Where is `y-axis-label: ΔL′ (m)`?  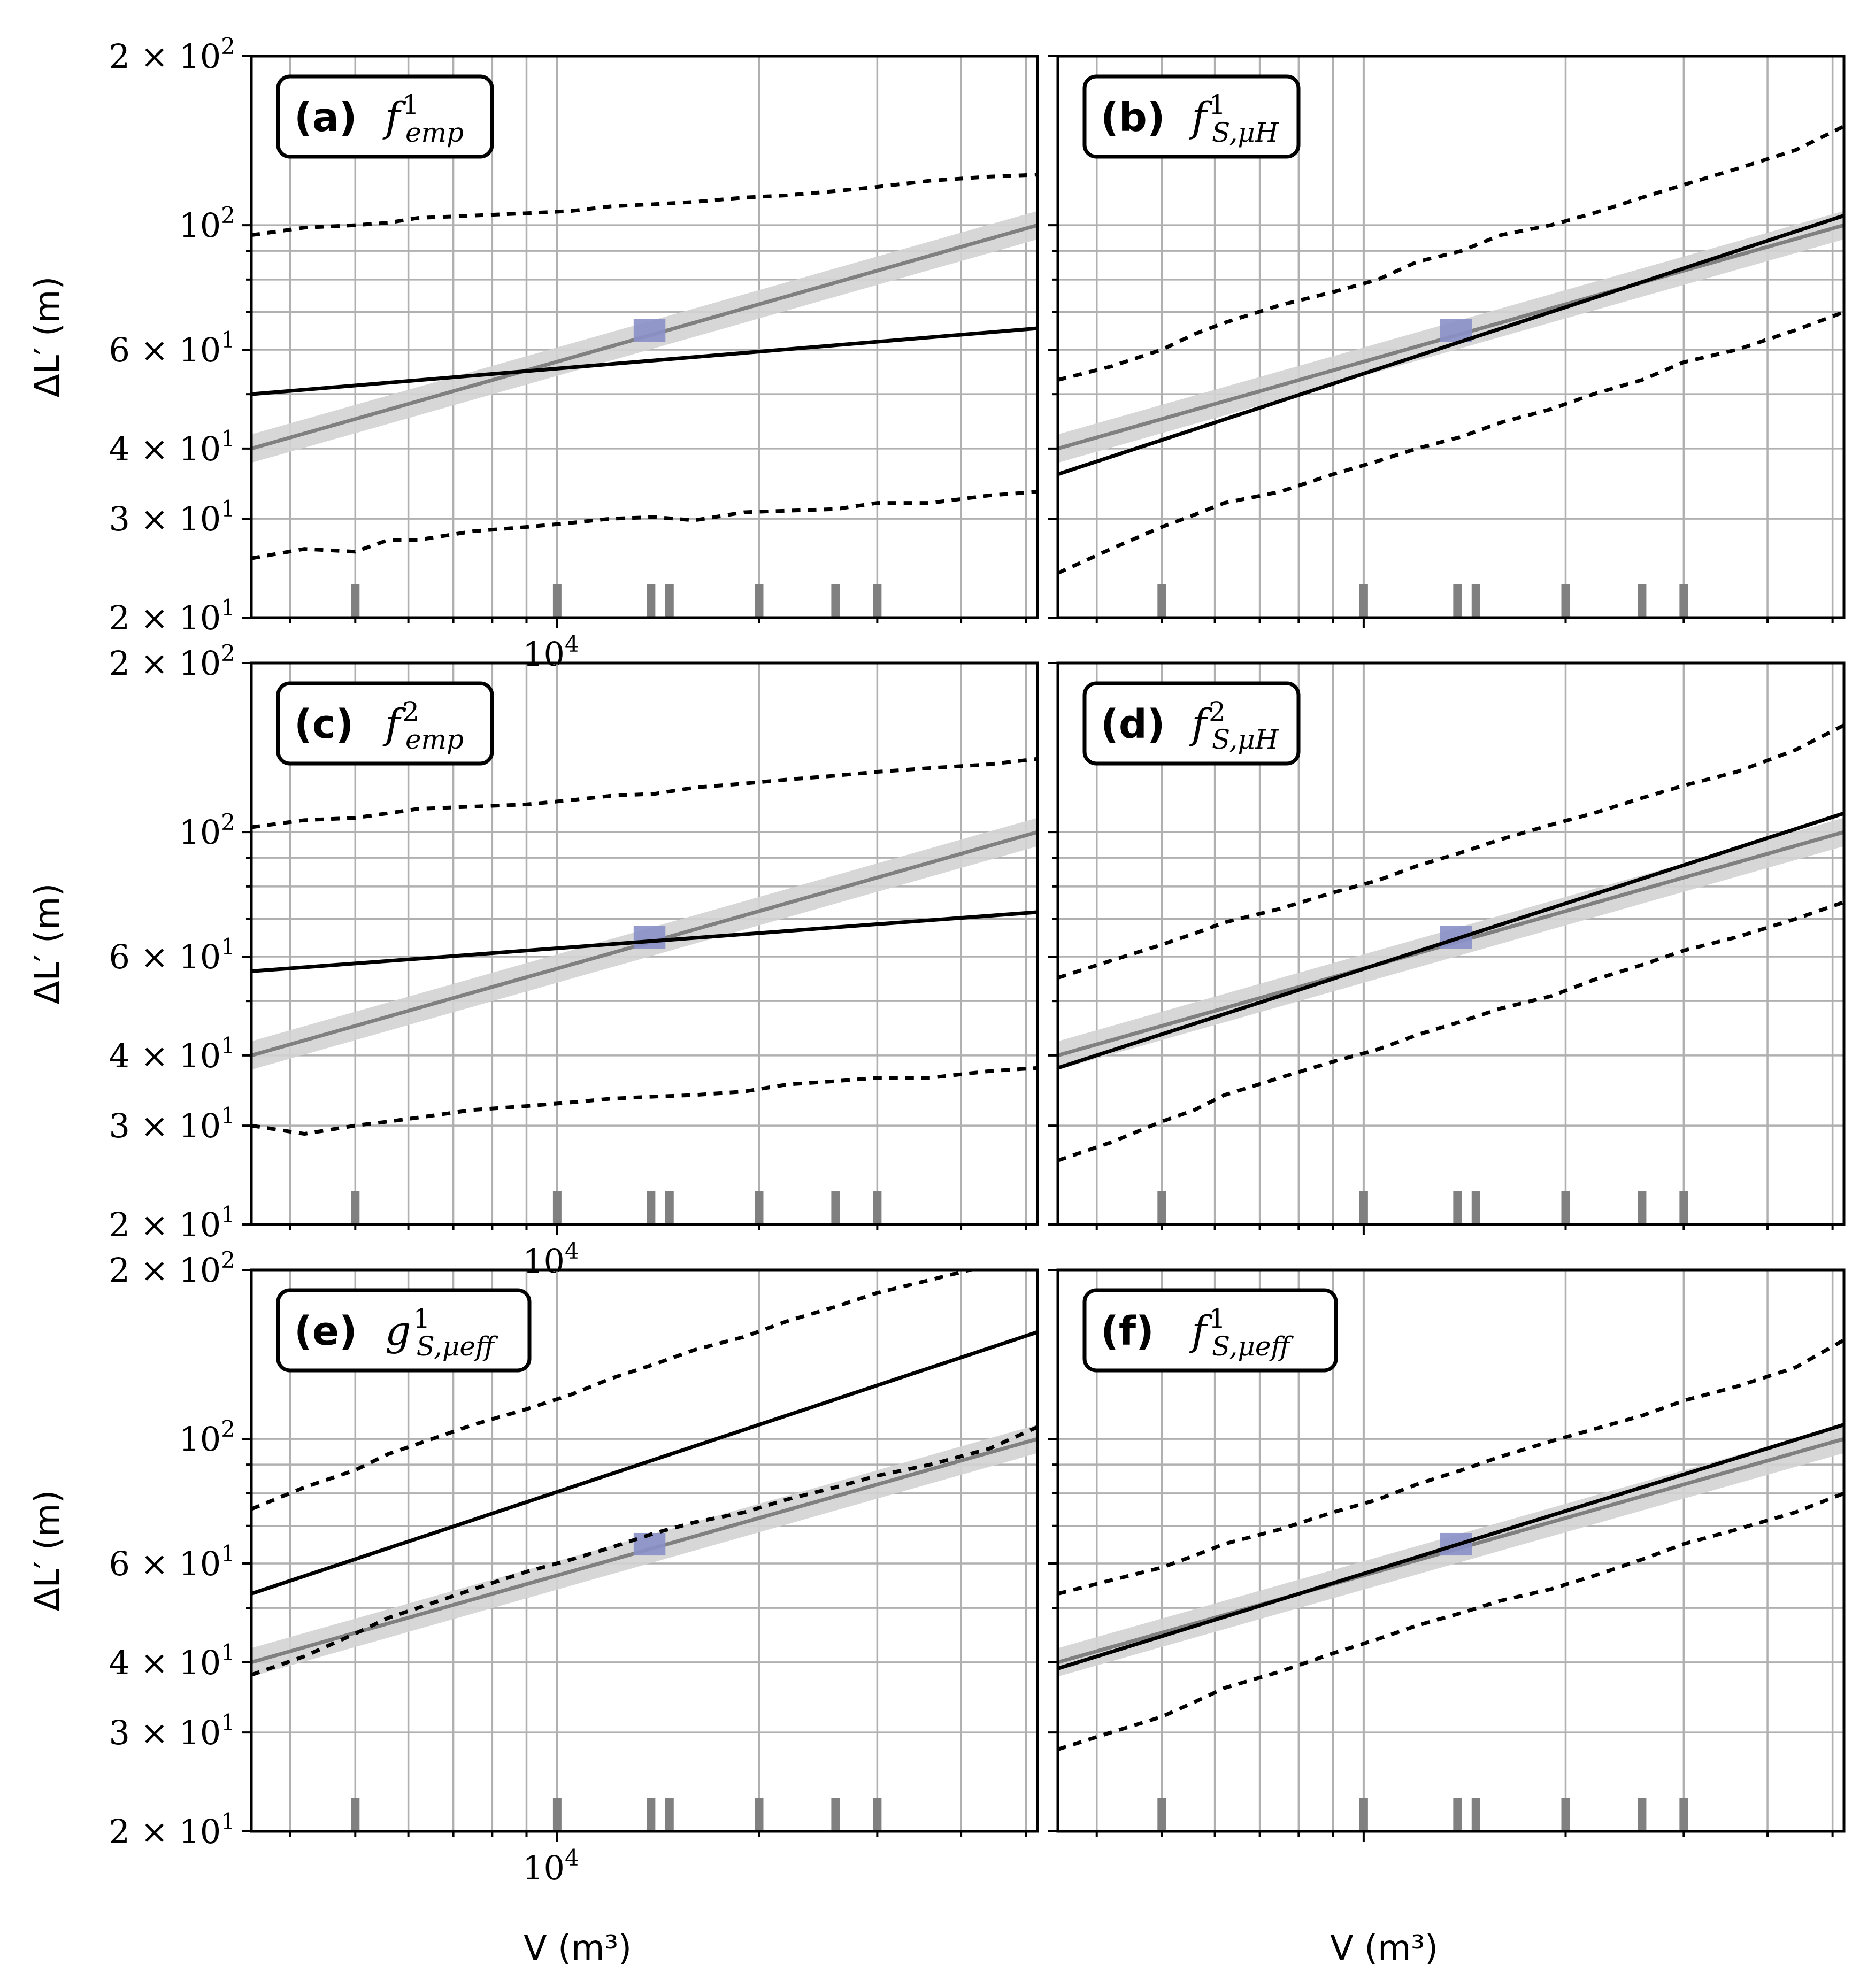 y-axis-label: ΔL′ (m) is located at coordinates (47, 1551).